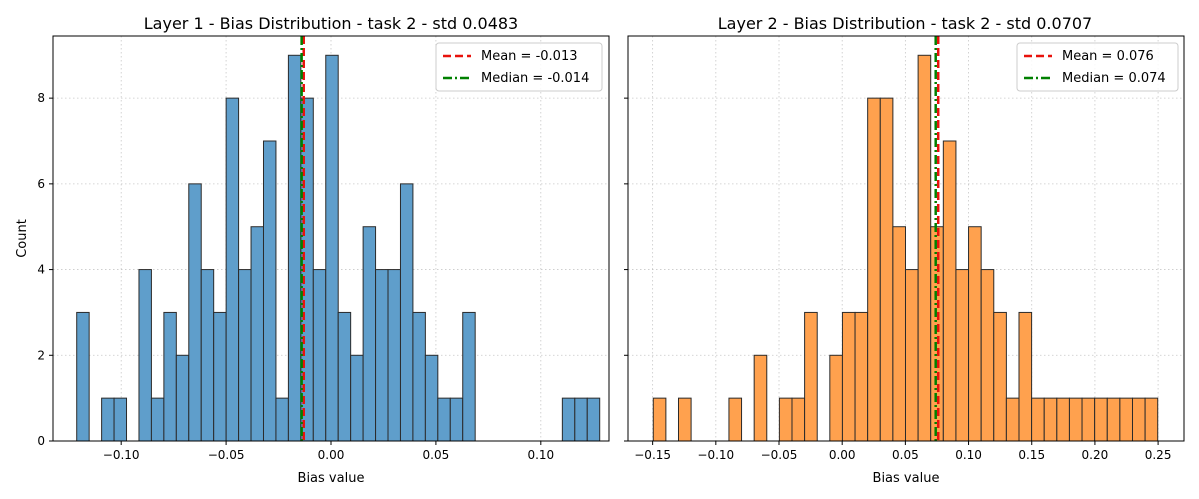 This screenshot has width=1199, height=499. What do you see at coordinates (626, 269) in the screenshot?
I see `y-ticks` at bounding box center [626, 269].